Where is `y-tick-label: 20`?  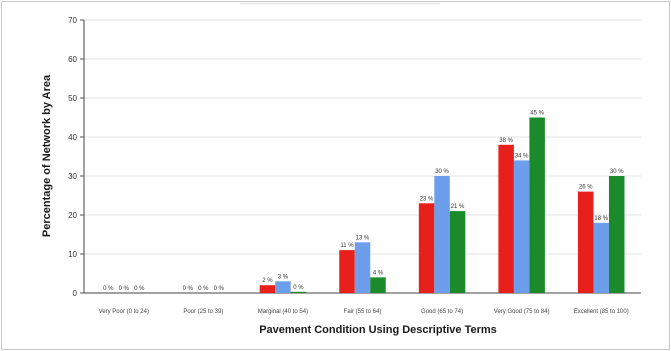 y-tick-label: 20 is located at coordinates (72, 215).